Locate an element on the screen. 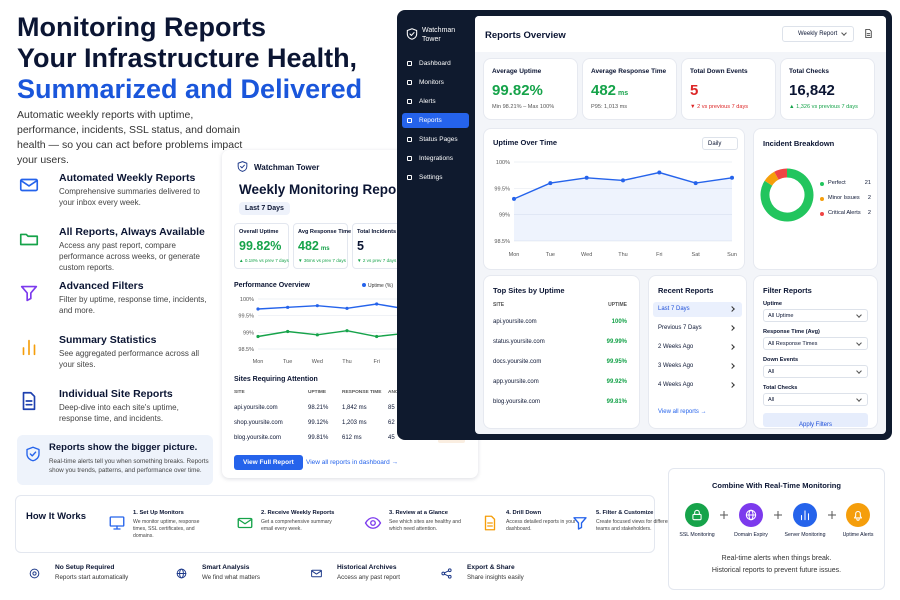  period-badge: Last 7 Days is located at coordinates (264, 208).